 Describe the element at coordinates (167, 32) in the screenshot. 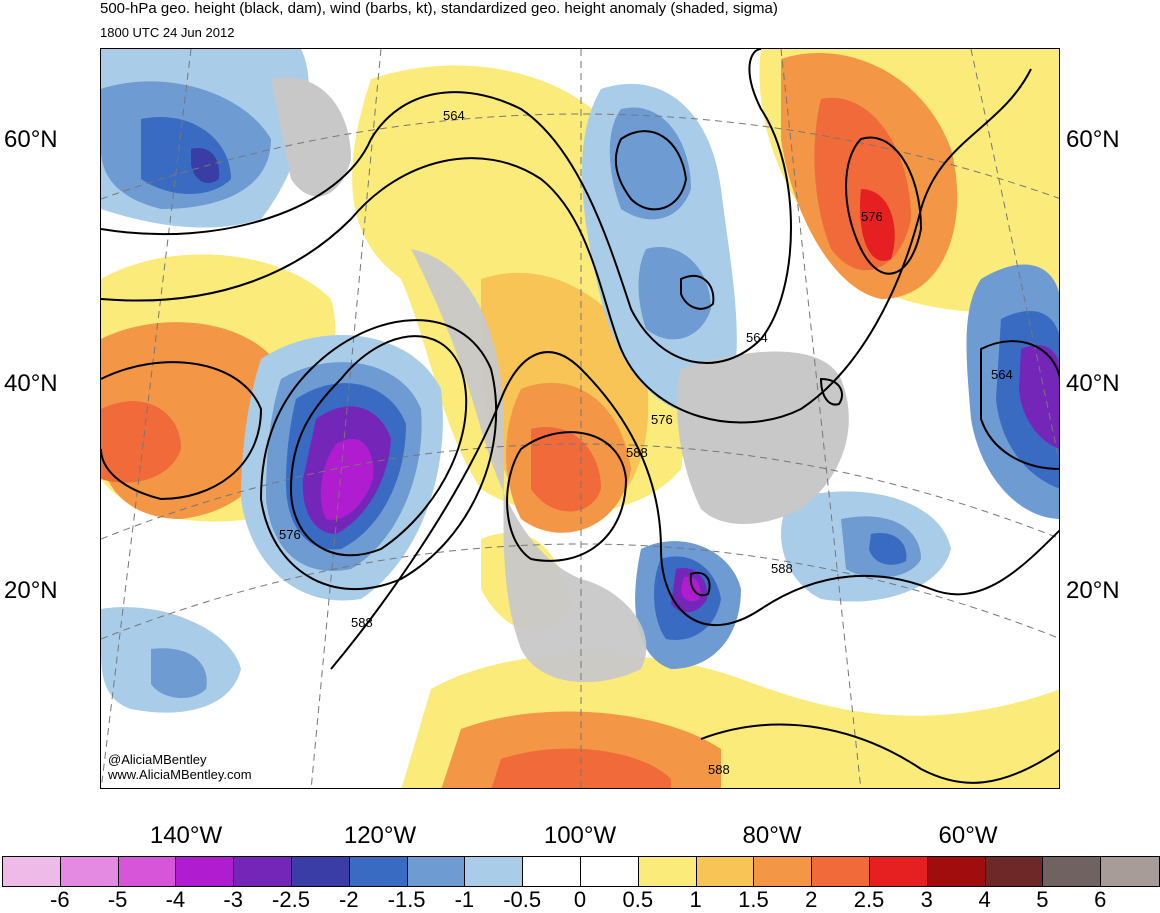

I see `valid-time: 1800 UTC 24 Jun 2012` at that location.